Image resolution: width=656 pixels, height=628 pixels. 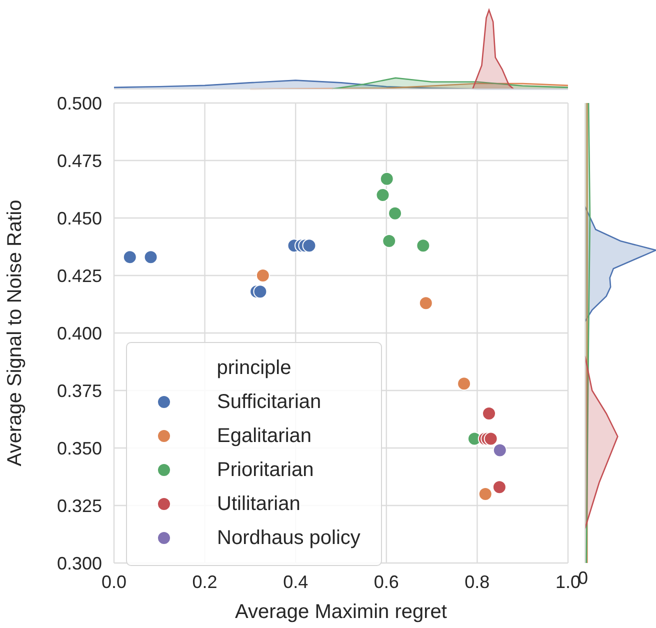 I want to click on y-tick-label: 0.500, so click(x=79, y=103).